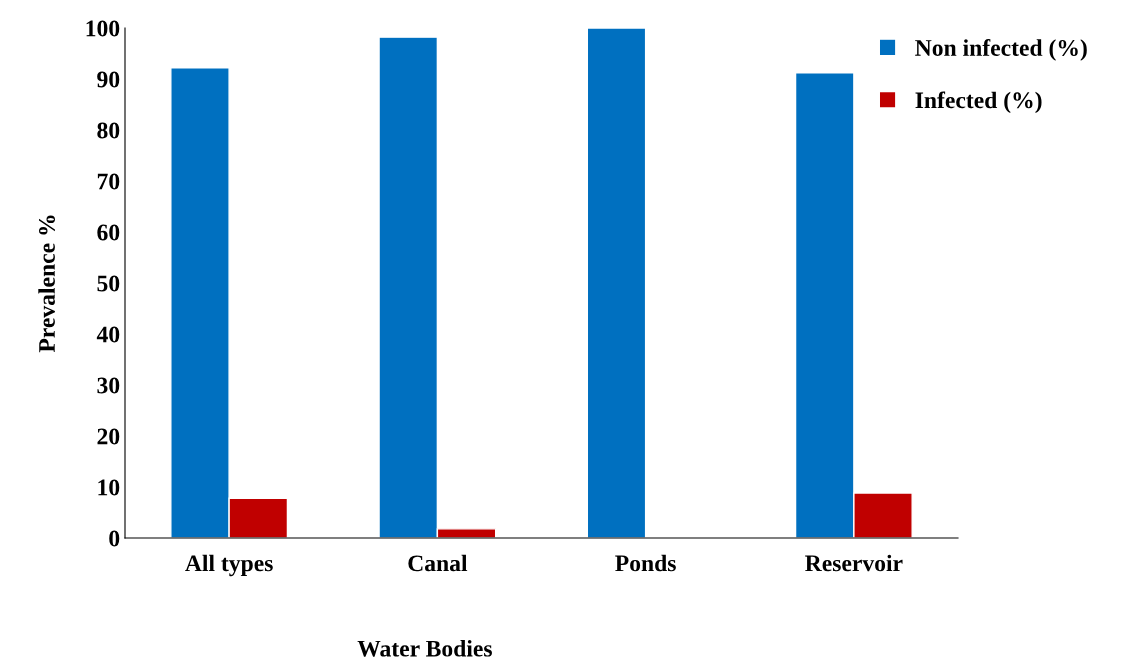 Image resolution: width=1126 pixels, height=670 pixels. Describe the element at coordinates (229, 565) in the screenshot. I see `x-tick-label: All types` at that location.